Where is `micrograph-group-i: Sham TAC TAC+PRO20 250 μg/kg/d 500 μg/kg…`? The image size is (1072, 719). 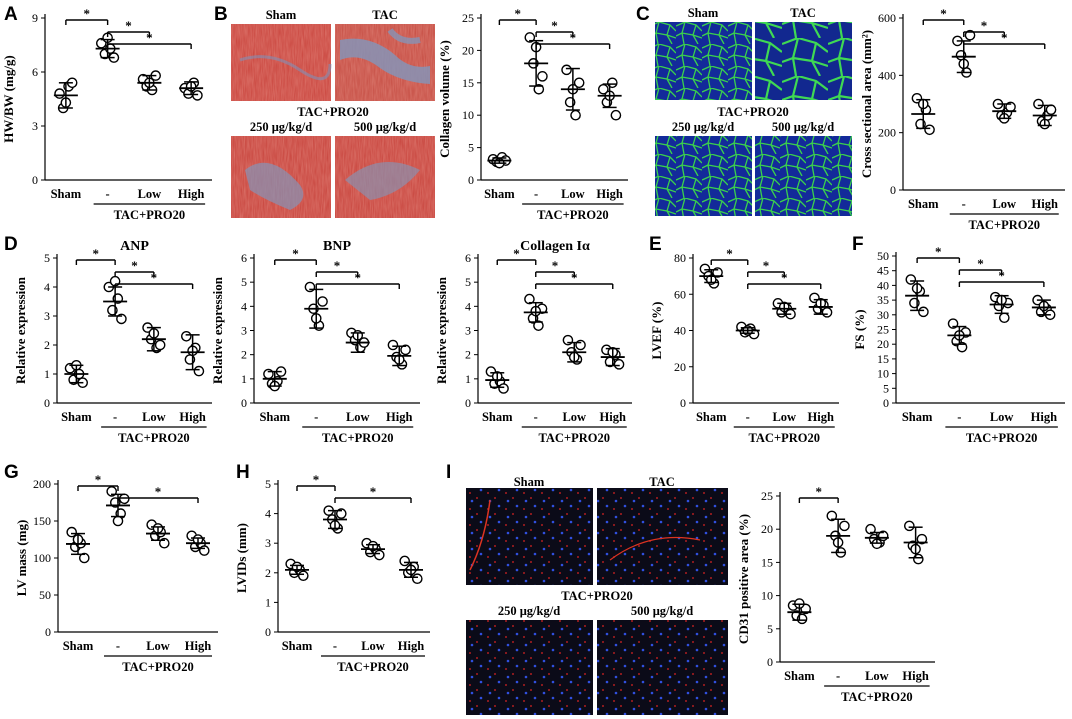 micrograph-group-i: Sham TAC TAC+PRO20 250 μg/kg/d 500 μg/kg… is located at coordinates (597, 595).